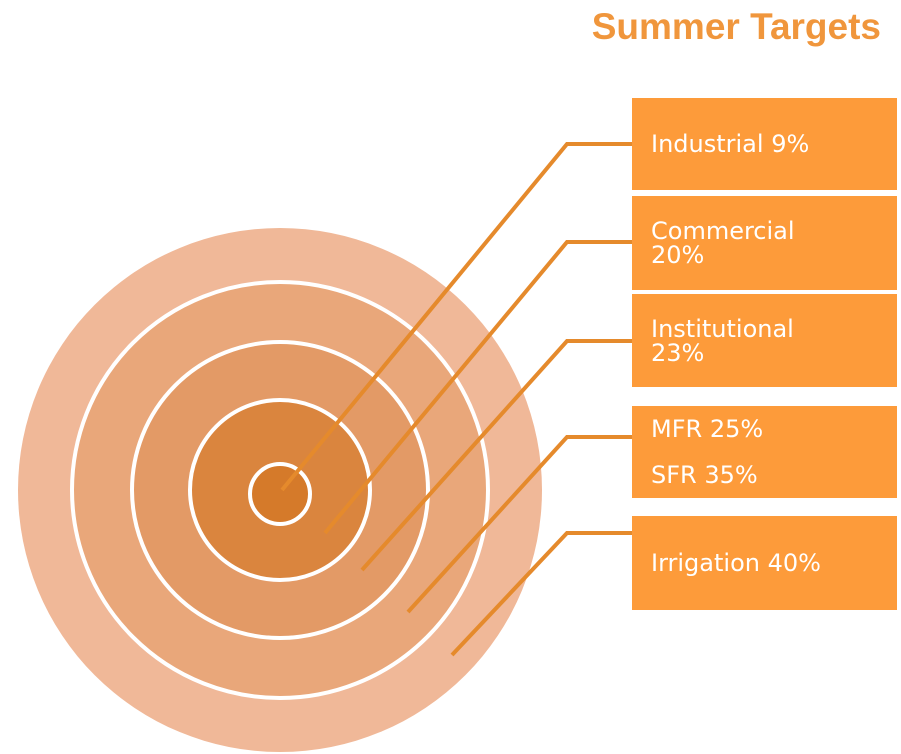 The height and width of the screenshot is (754, 901). I want to click on label-text: SFR 35%, so click(704, 475).